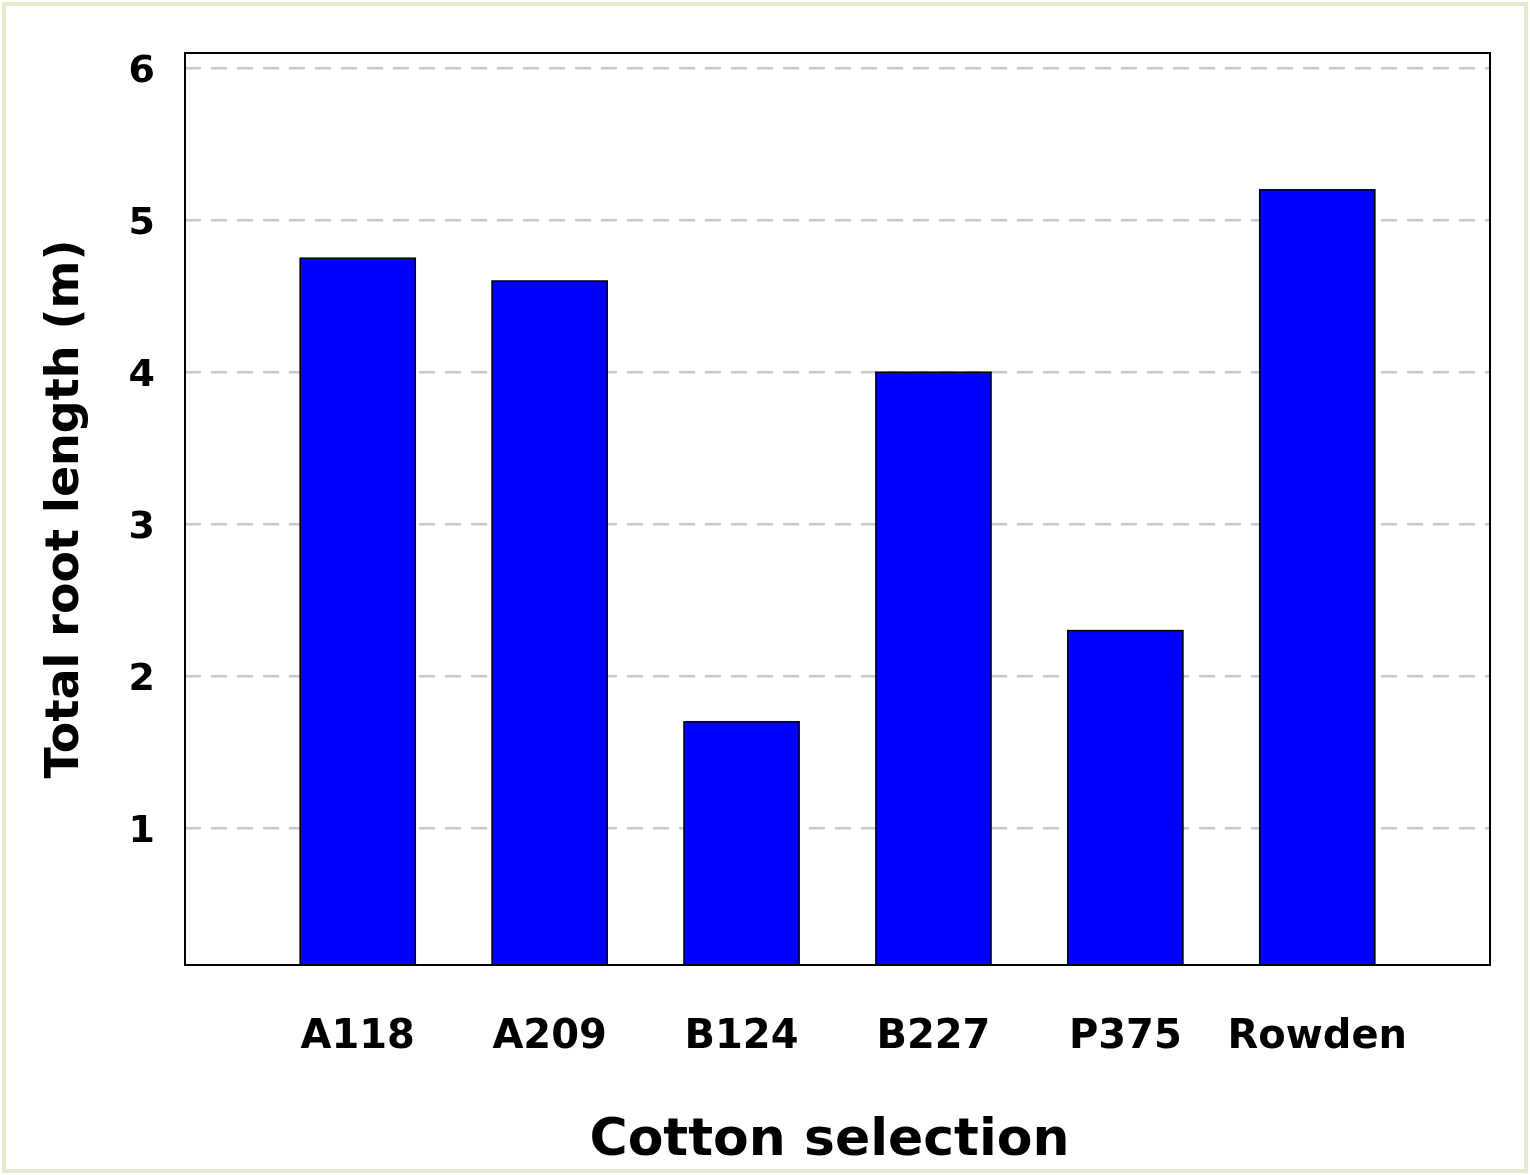 The width and height of the screenshot is (1530, 1175). Describe the element at coordinates (141, 524) in the screenshot. I see `y-tick-label: 3` at that location.